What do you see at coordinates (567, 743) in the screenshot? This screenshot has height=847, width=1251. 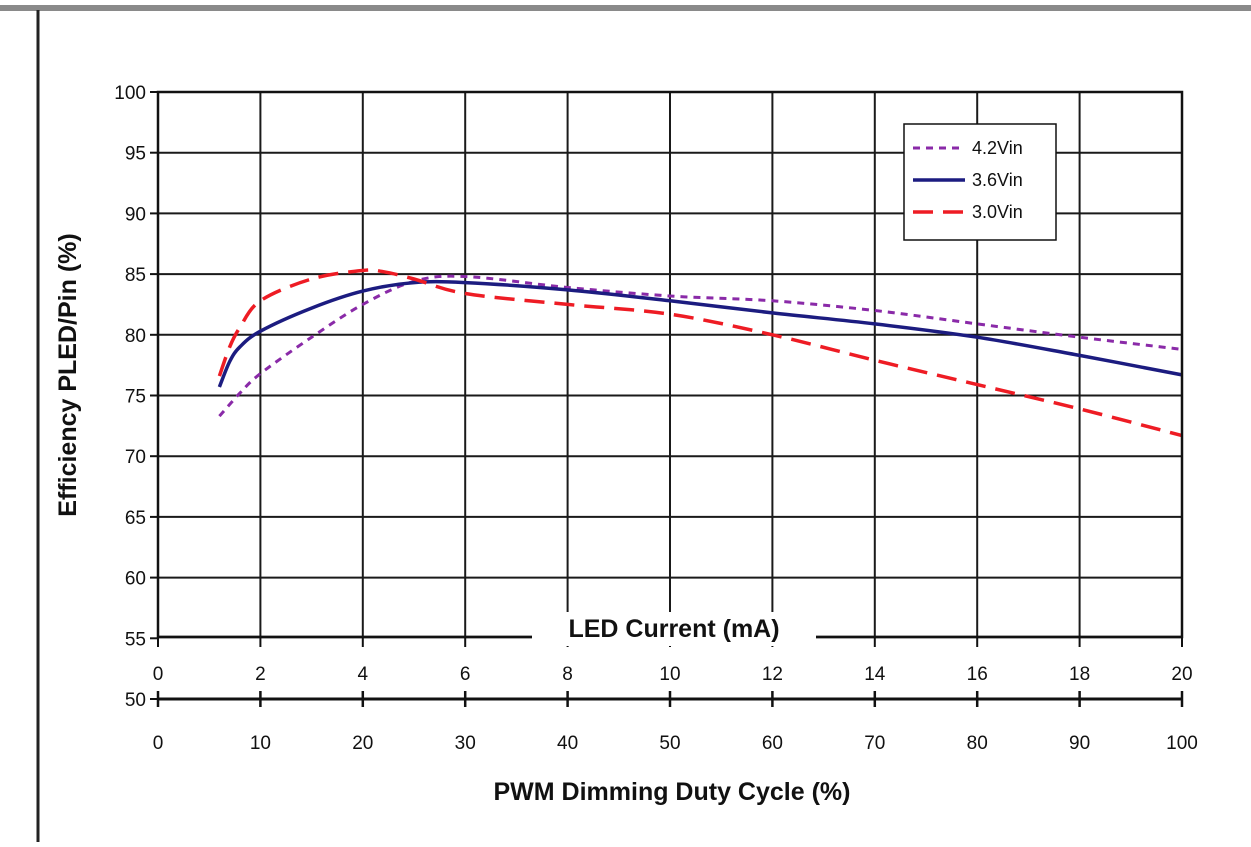 I see `duty-cycle-tick-label: 40` at bounding box center [567, 743].